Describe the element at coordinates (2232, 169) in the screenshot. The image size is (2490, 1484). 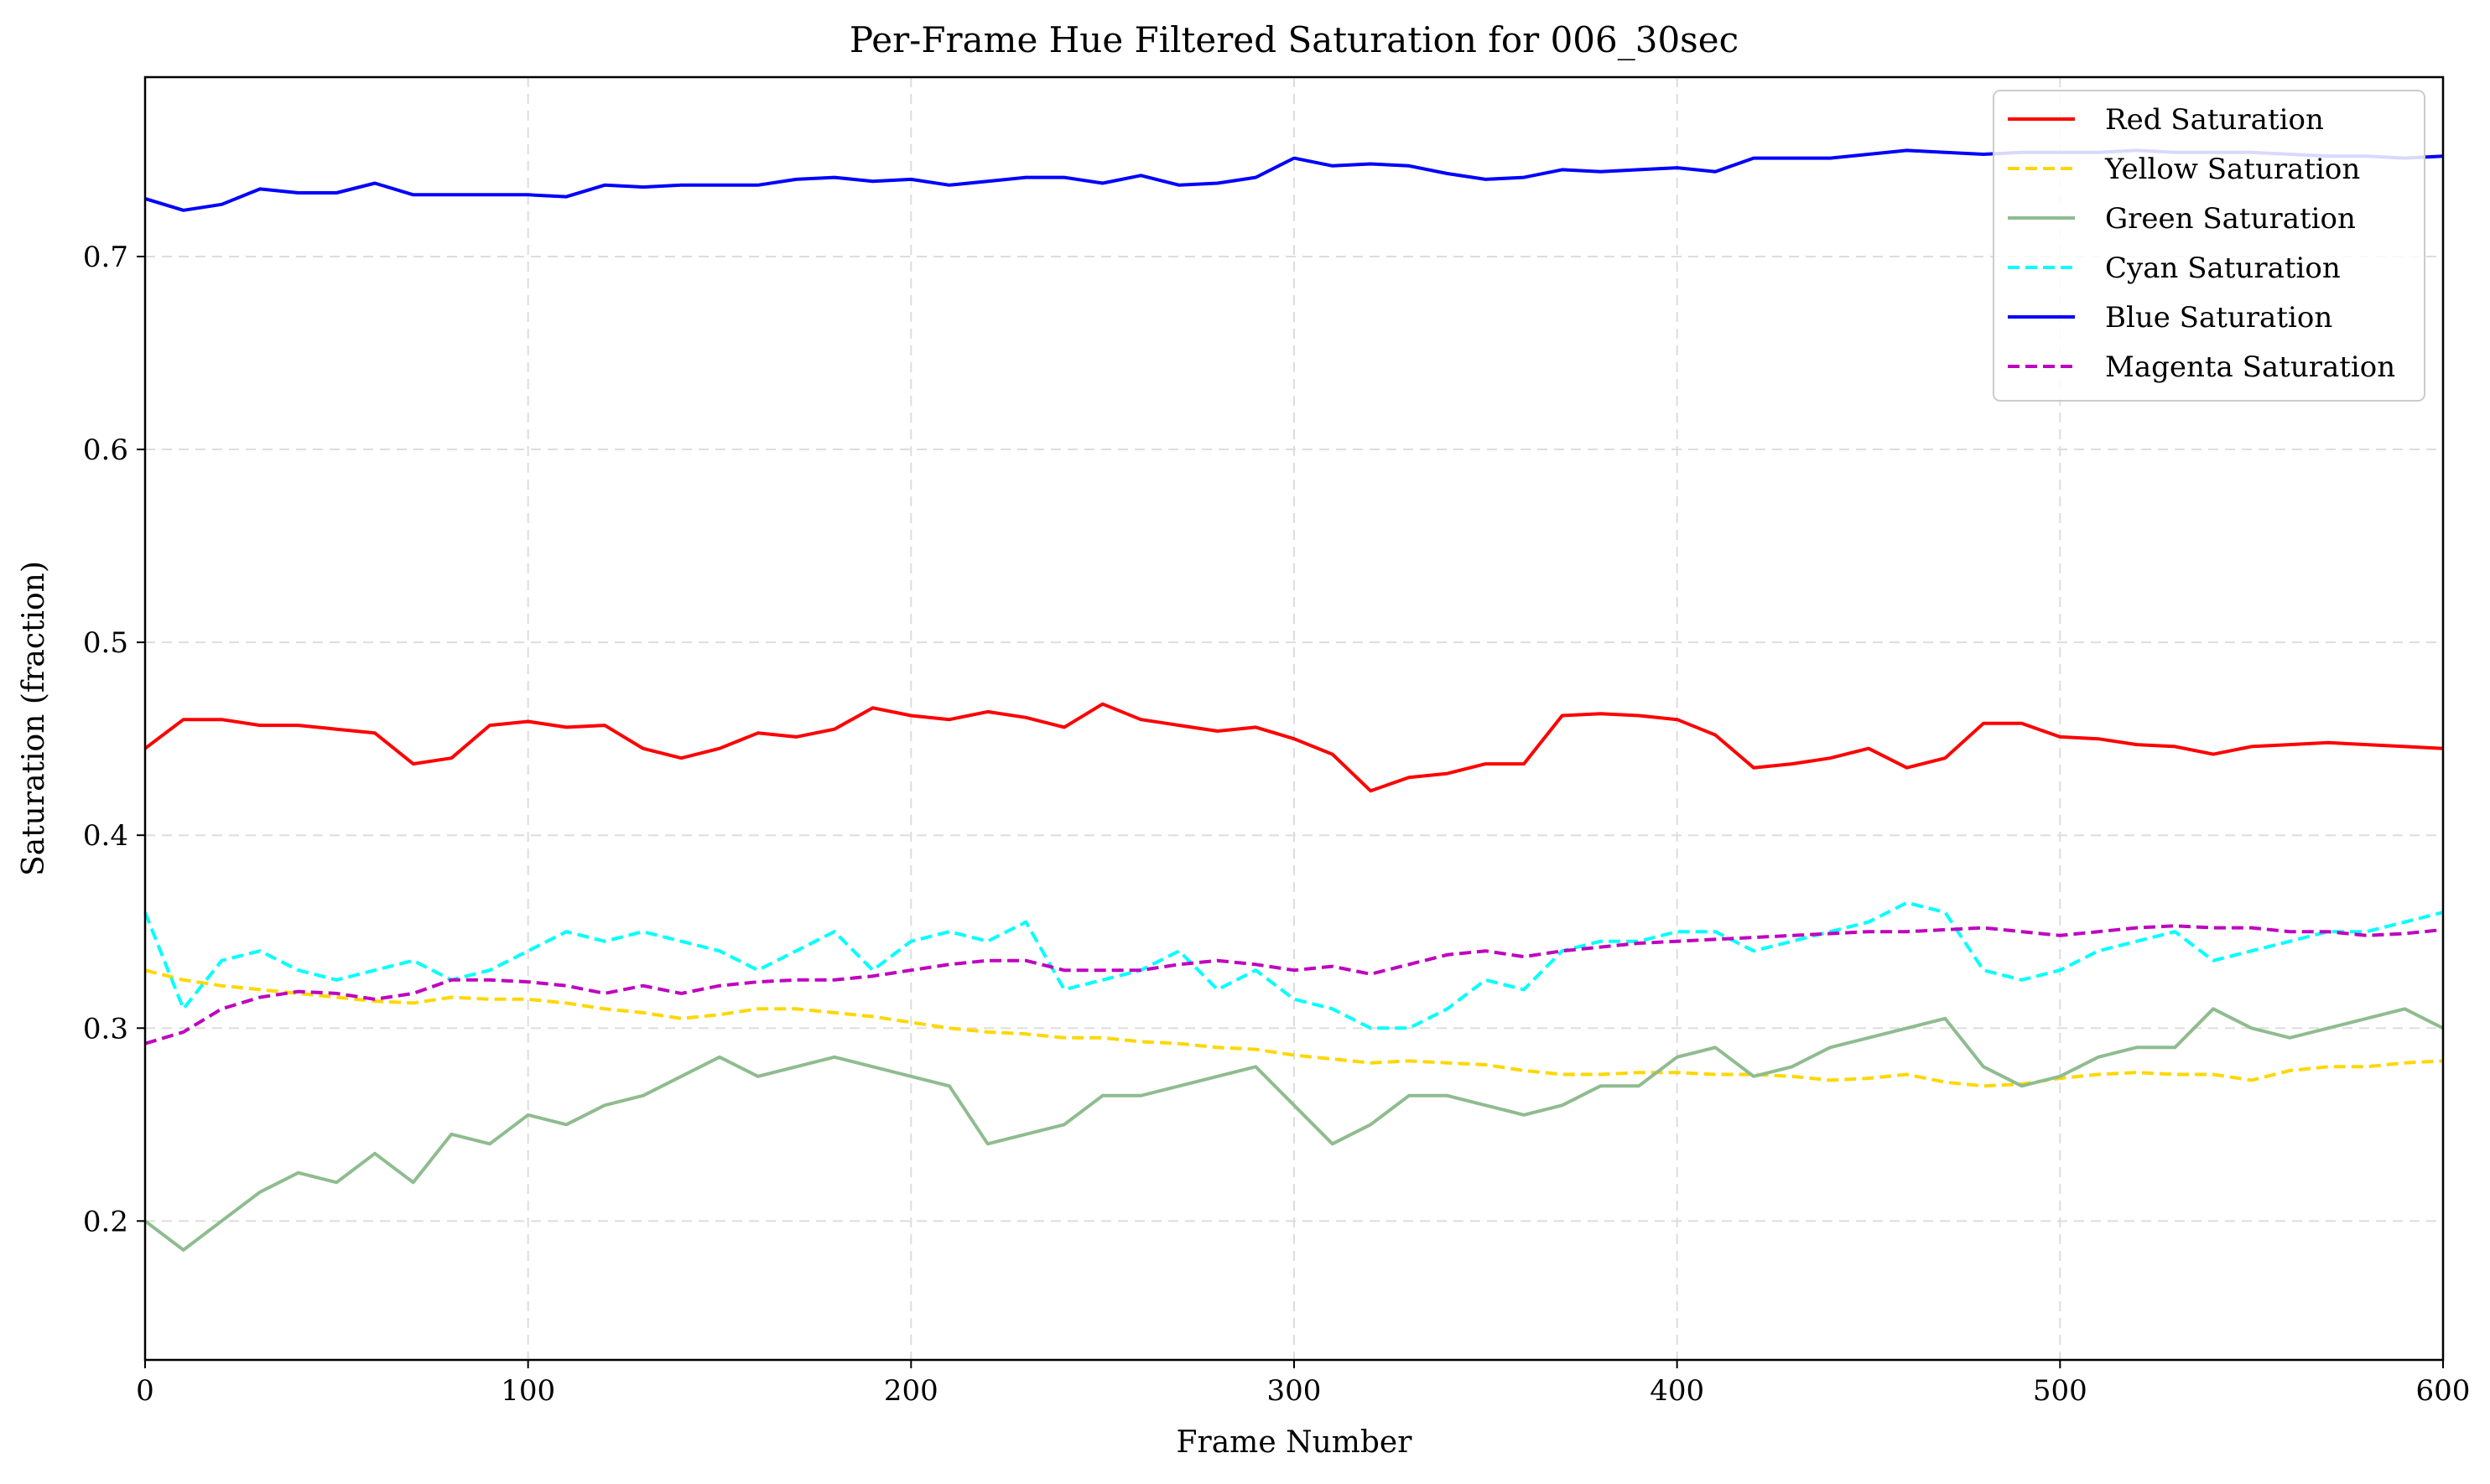
I see `legend-label: Yellow Saturation` at that location.